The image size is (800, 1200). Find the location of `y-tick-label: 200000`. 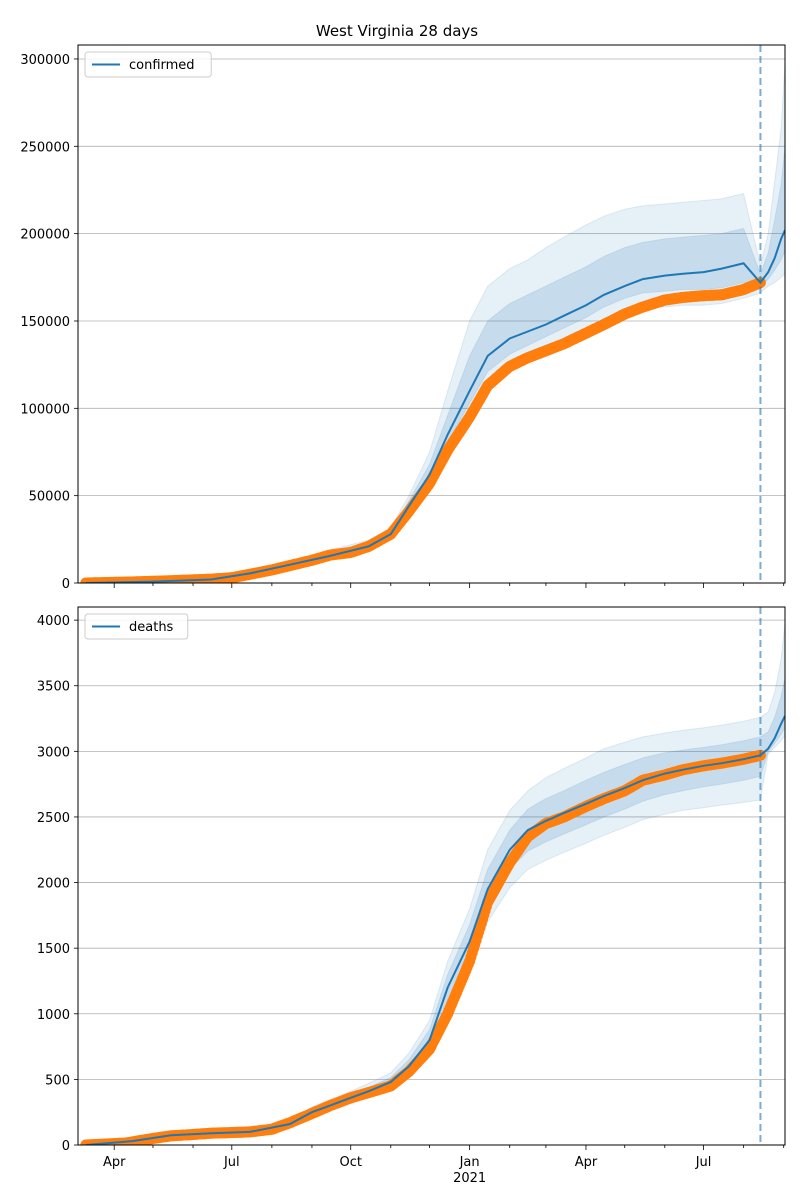

y-tick-label: 200000 is located at coordinates (45, 235).